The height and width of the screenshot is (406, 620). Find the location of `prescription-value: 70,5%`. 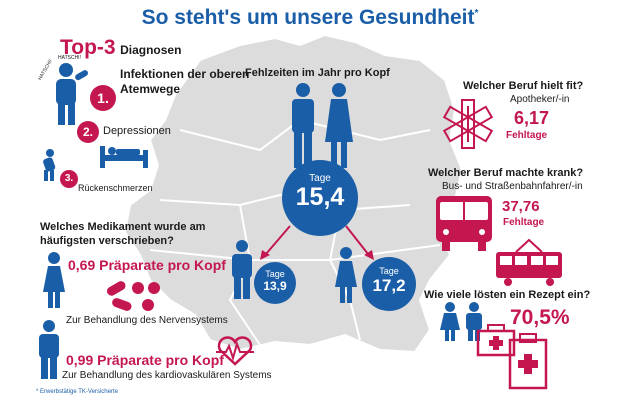

prescription-value: 70,5% is located at coordinates (540, 317).